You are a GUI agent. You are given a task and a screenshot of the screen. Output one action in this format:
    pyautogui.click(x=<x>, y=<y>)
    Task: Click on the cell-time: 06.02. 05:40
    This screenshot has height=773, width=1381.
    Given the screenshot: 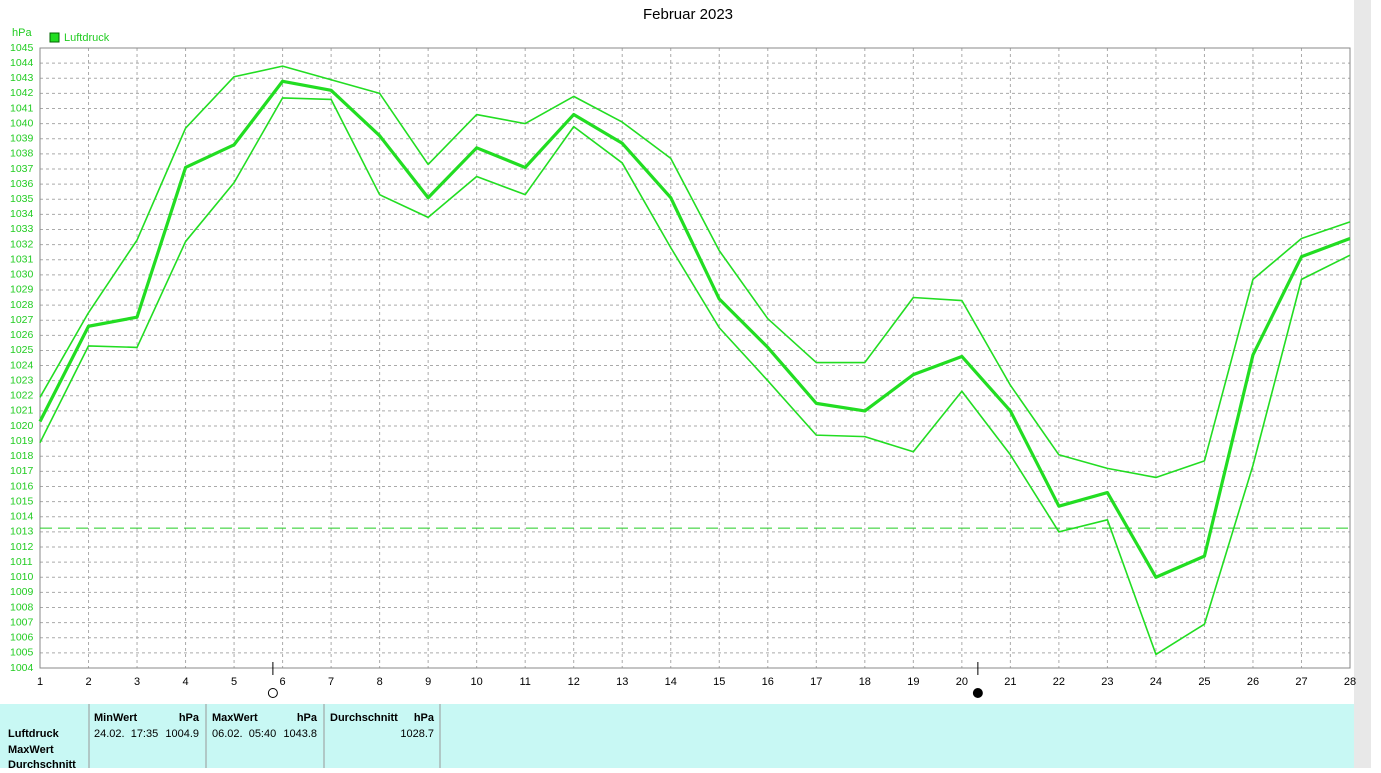 What is the action you would take?
    pyautogui.click(x=244, y=734)
    